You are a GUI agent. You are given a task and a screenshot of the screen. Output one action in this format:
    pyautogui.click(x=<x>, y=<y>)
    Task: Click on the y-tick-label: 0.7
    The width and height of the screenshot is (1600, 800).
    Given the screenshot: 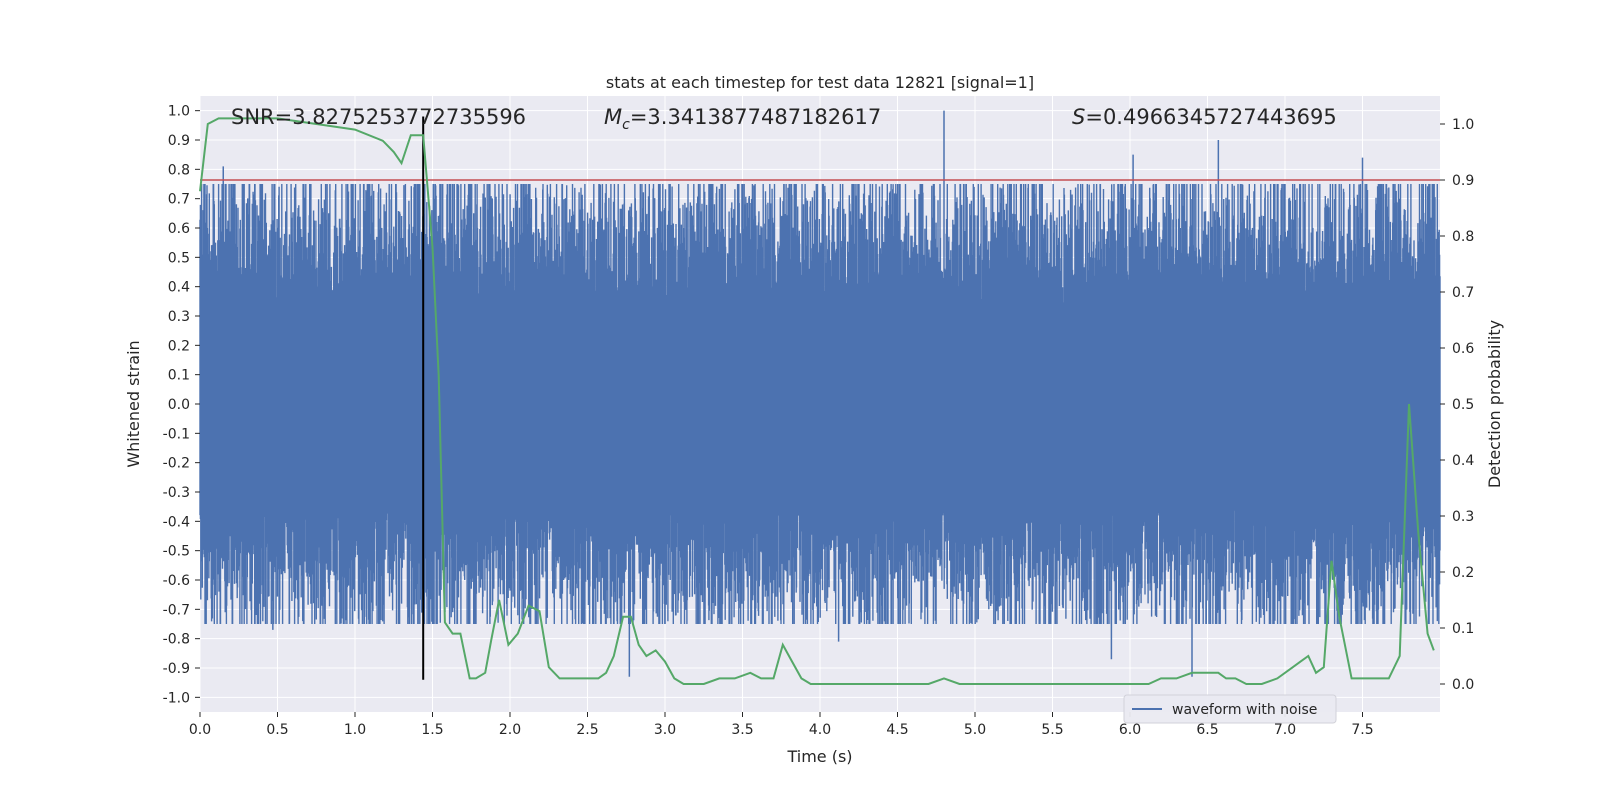 What is the action you would take?
    pyautogui.click(x=179, y=200)
    